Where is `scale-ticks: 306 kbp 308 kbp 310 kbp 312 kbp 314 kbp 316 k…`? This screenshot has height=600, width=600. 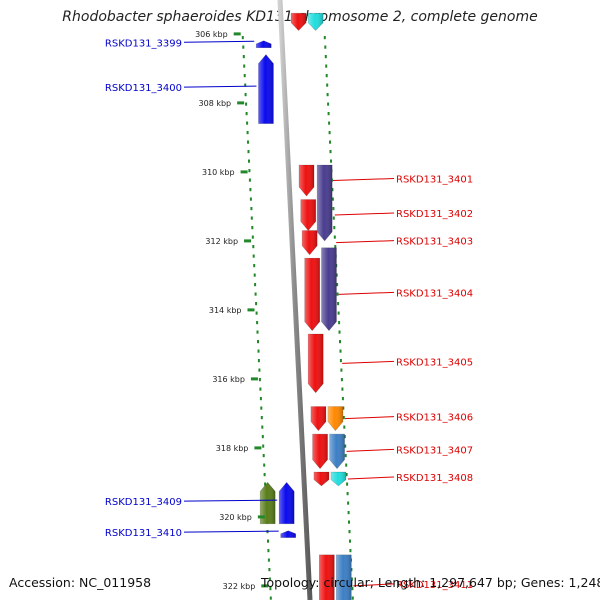
scale-ticks: 306 kbp 308 kbp 310 kbp 312 kbp 314 kbp 316 k… is located at coordinates (232, 310).